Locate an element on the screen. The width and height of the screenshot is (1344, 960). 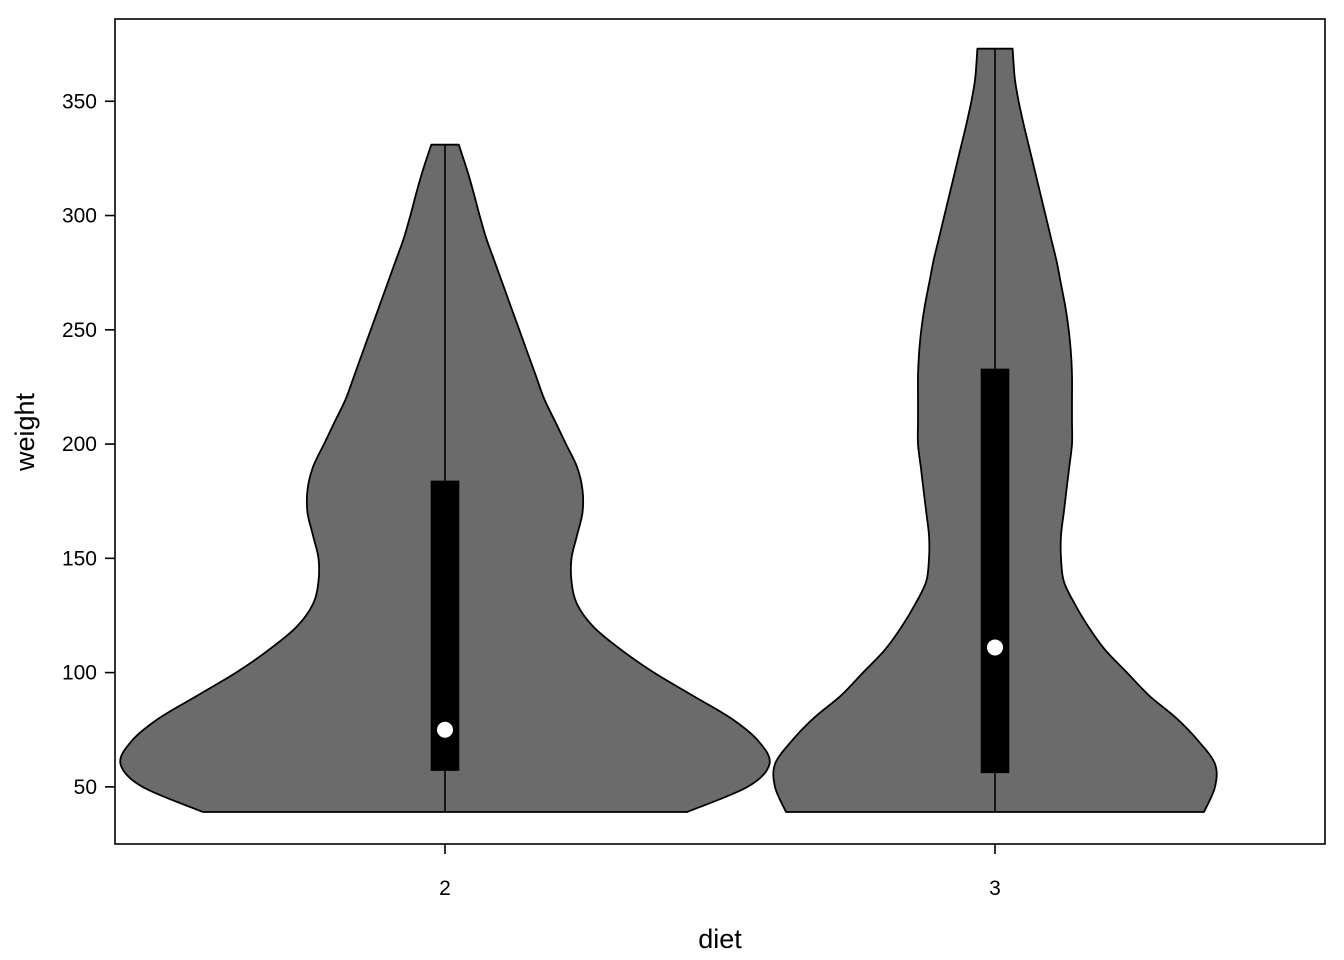
y-tick-label: 150 is located at coordinates (79, 558).